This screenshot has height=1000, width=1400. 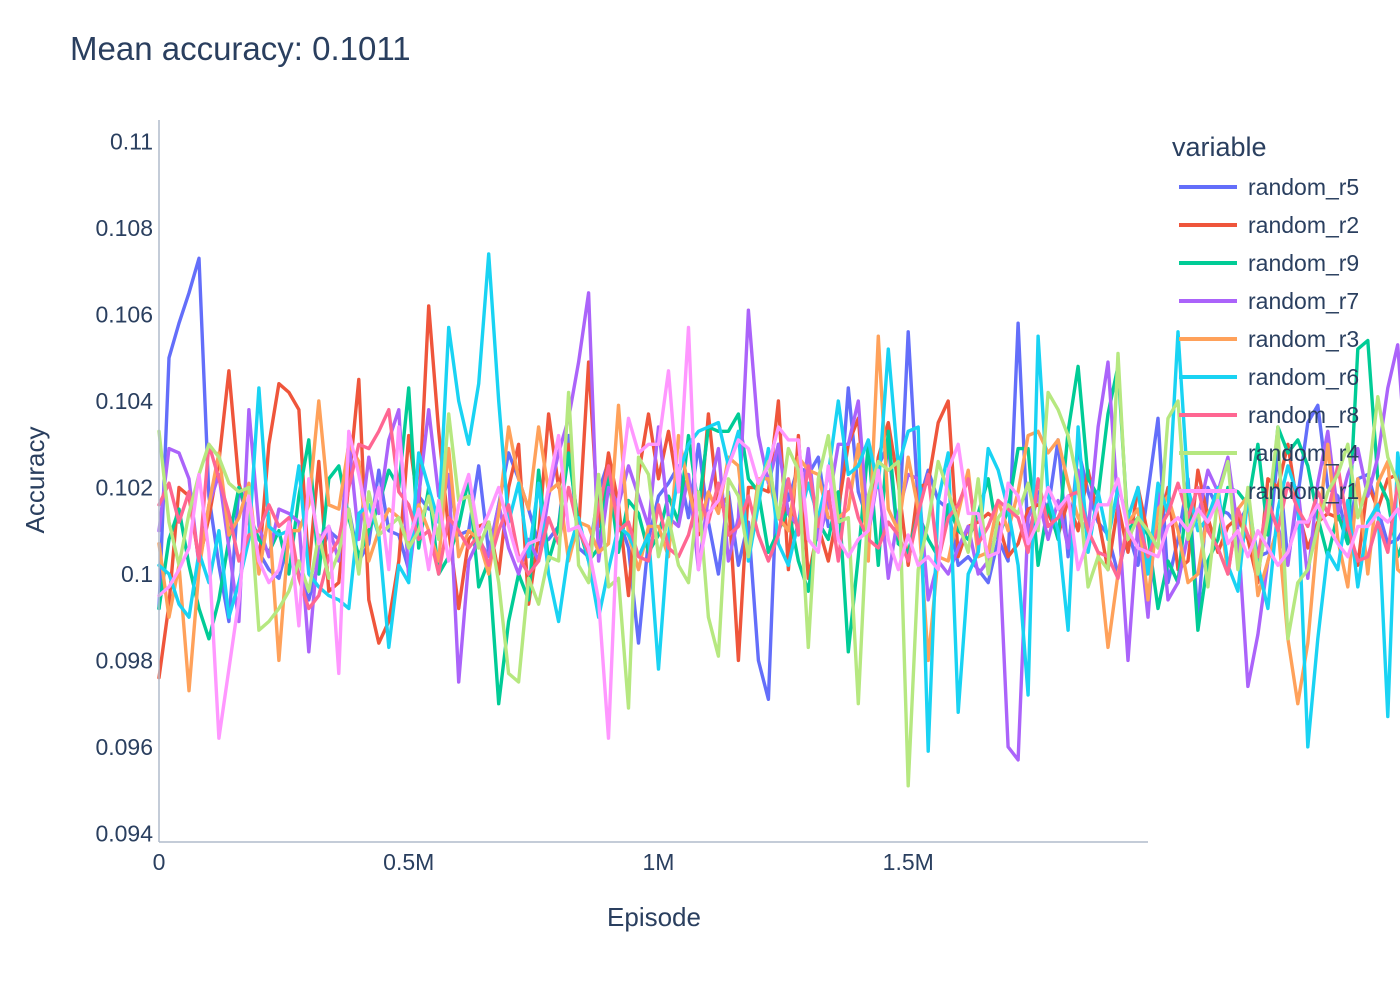 I want to click on y-tick-label: 0.108, so click(x=124, y=228).